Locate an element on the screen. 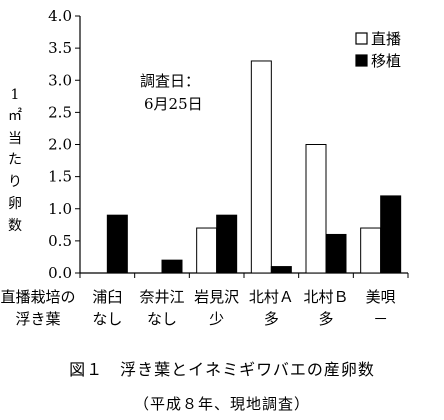  y-tick-label: 1.0 is located at coordinates (60, 209).